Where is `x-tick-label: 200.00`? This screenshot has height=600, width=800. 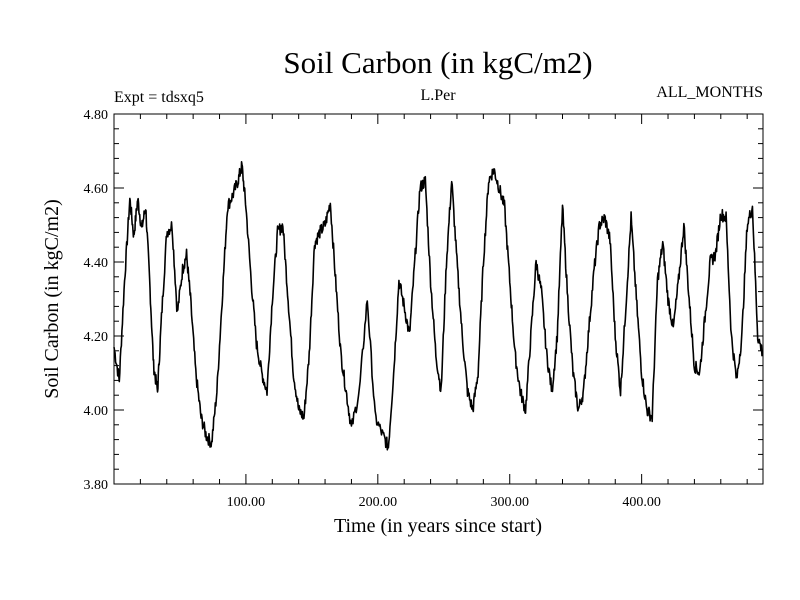
x-tick-label: 200.00 is located at coordinates (378, 502).